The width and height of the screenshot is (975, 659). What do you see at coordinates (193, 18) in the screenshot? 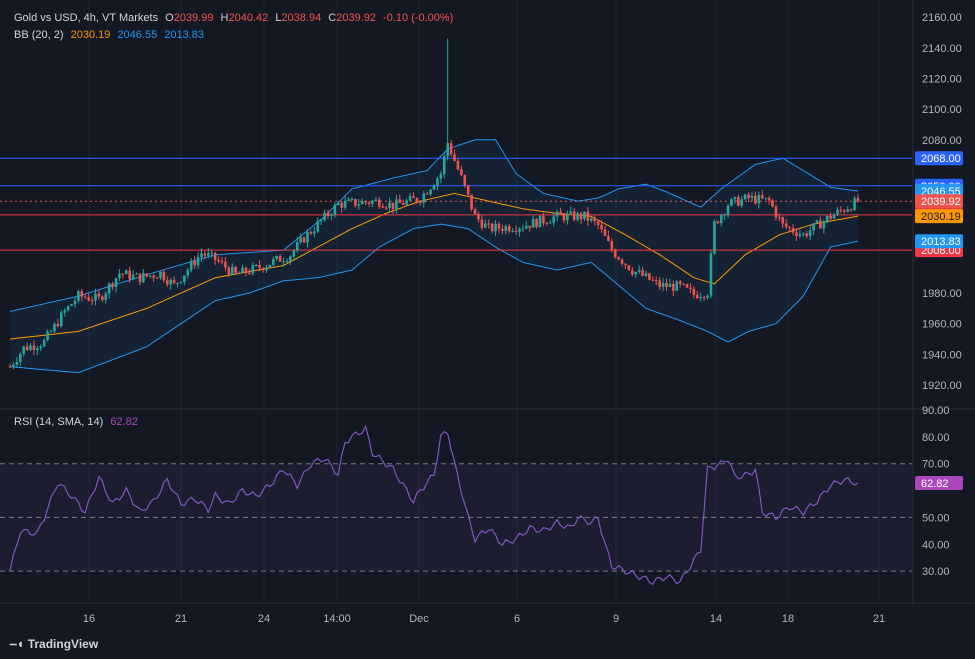
I see `open-value: 2039.99` at bounding box center [193, 18].